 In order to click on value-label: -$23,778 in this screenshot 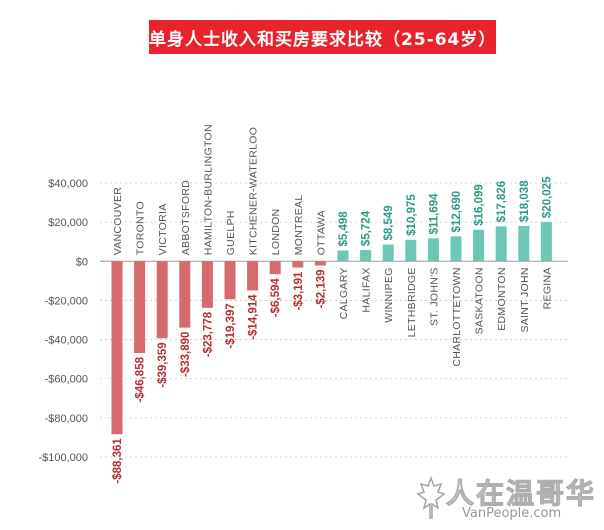, I will do `click(208, 334)`.